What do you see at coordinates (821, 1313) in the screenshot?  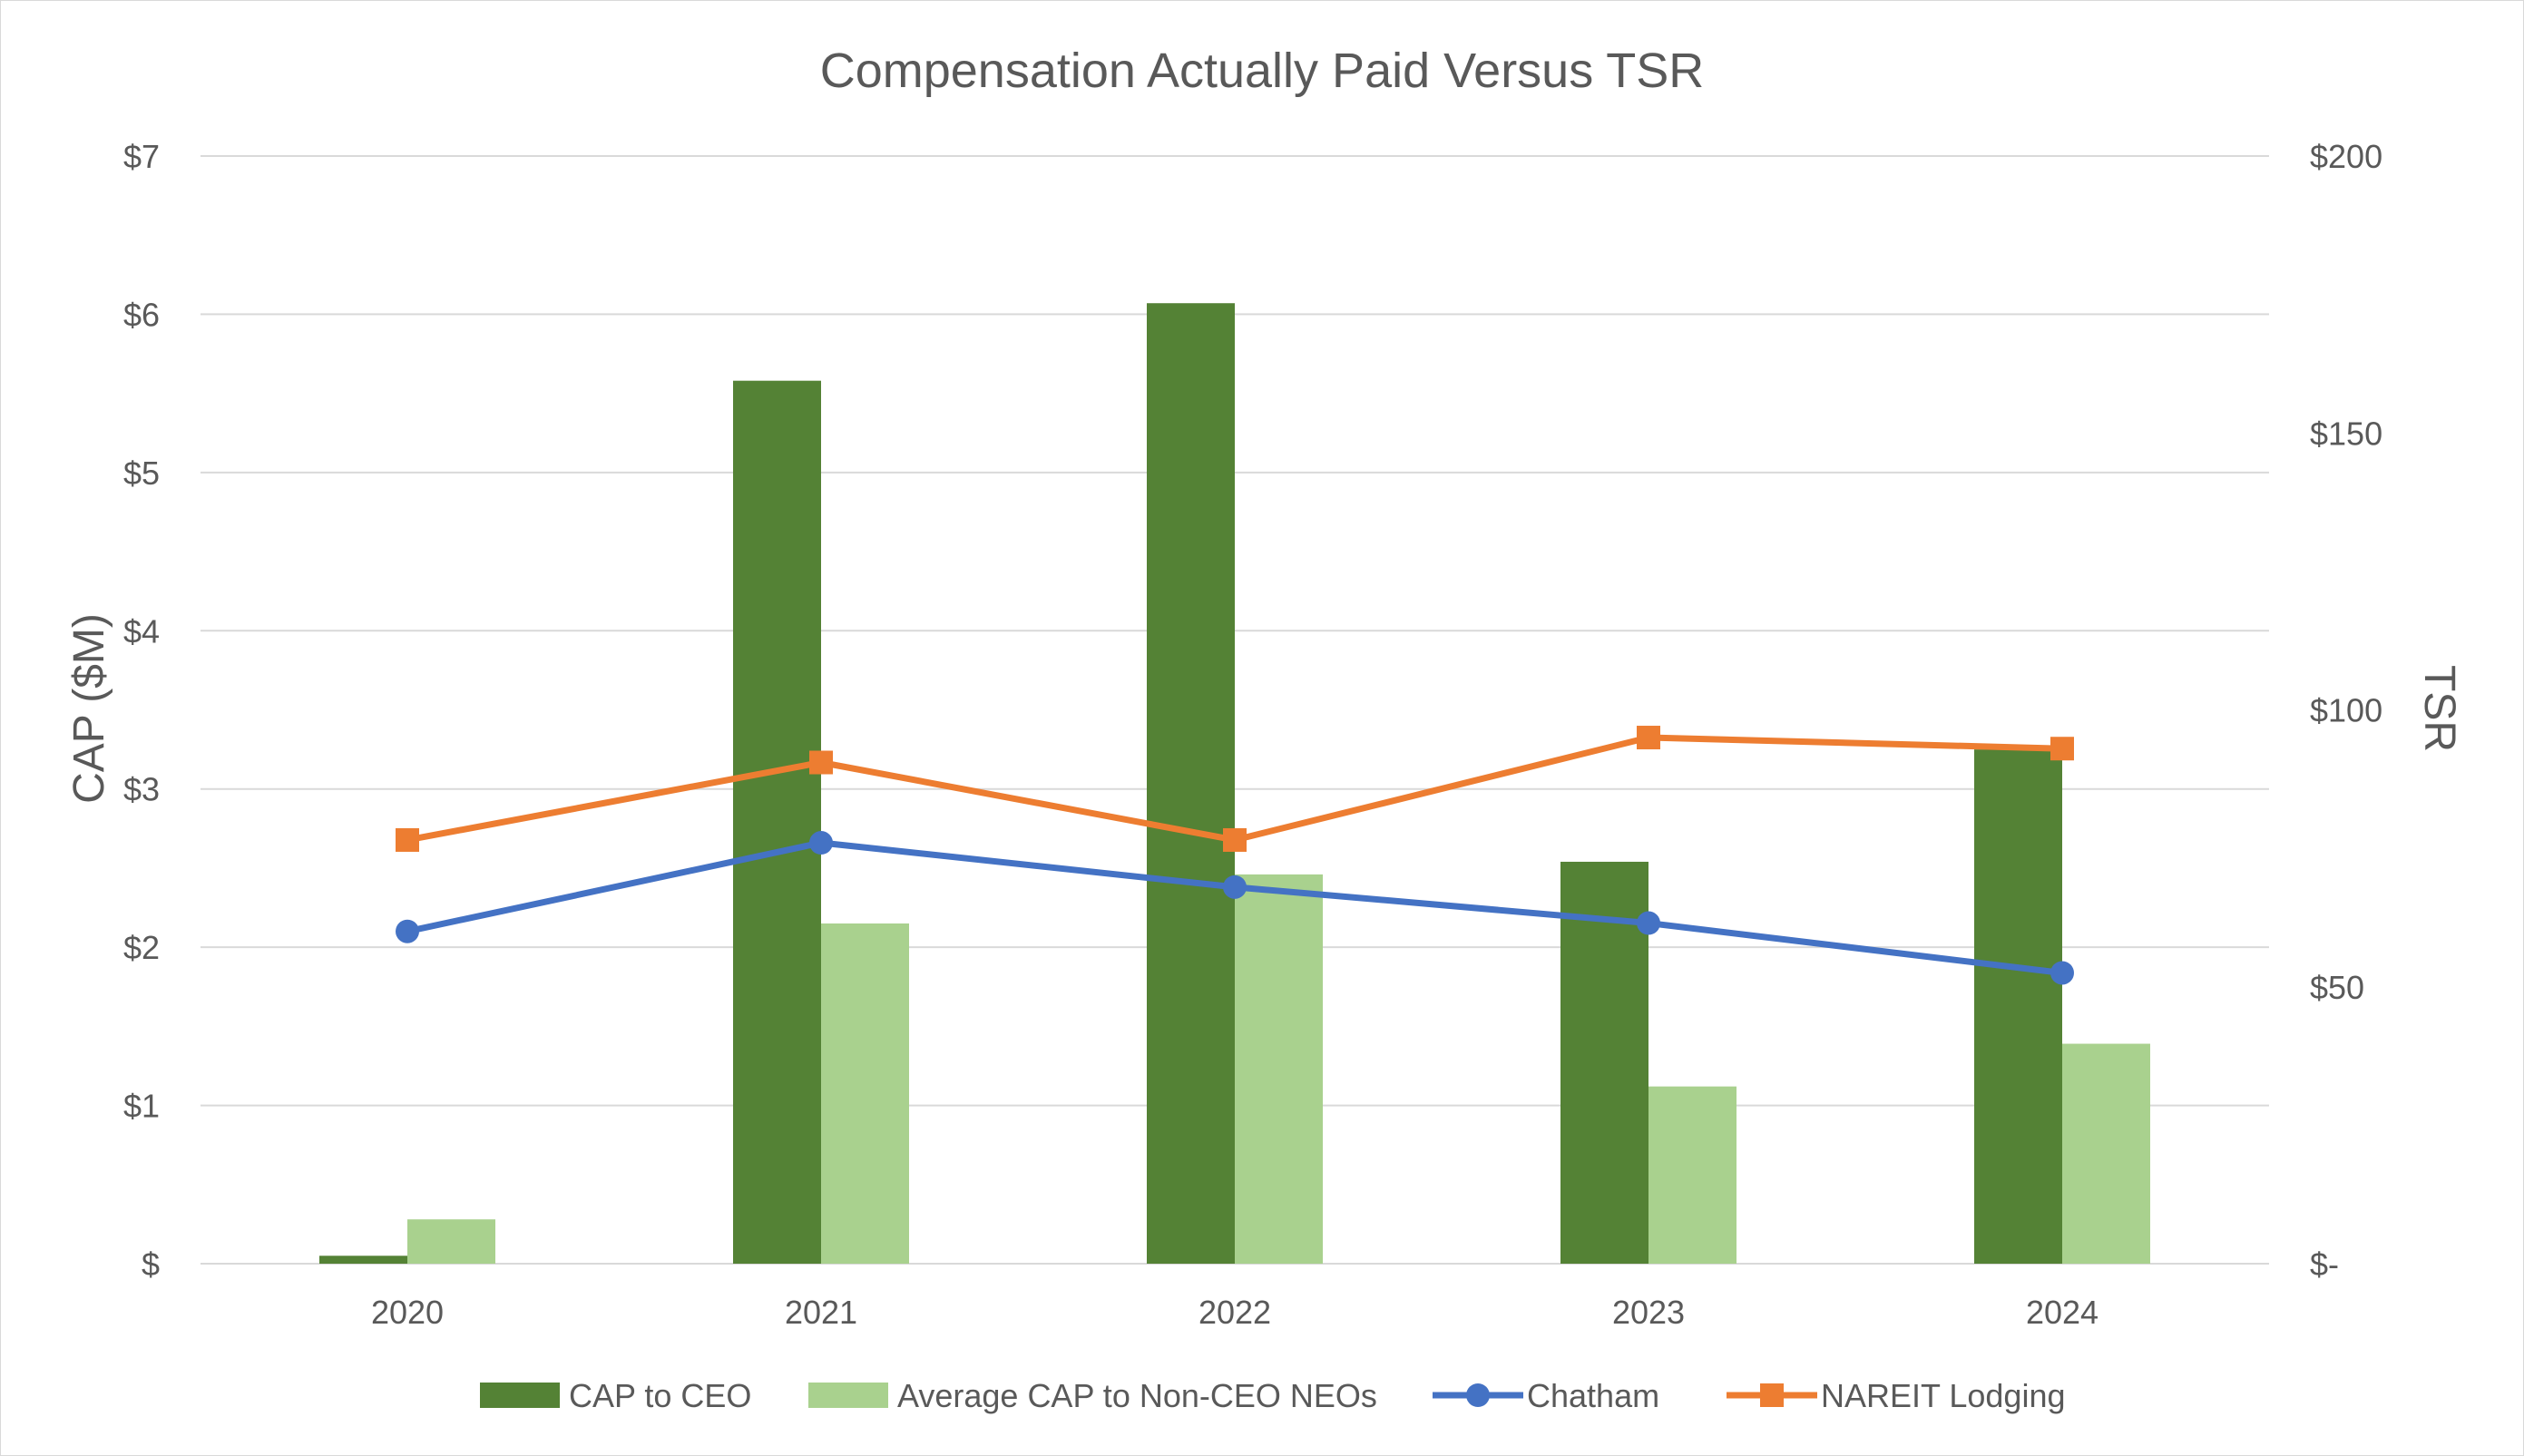 I see `x-tick-label: 2021` at bounding box center [821, 1313].